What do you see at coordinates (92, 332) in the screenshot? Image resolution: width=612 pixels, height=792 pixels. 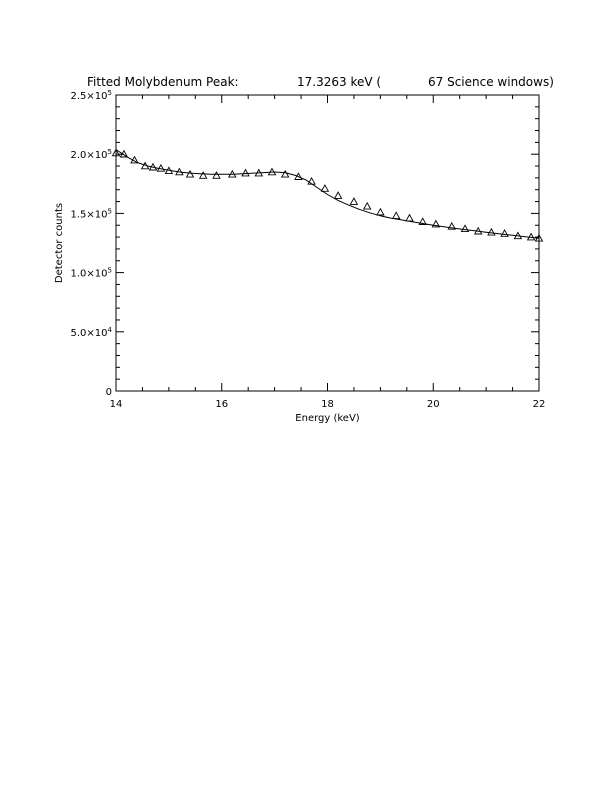 I see `y-tick-label: 5.0×10⁴` at bounding box center [92, 332].